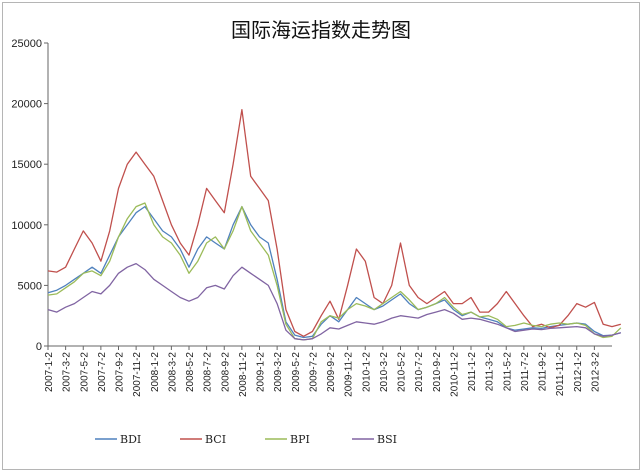 This screenshot has height=472, width=642. What do you see at coordinates (300, 439) in the screenshot?
I see `legend-label: BPI` at bounding box center [300, 439].